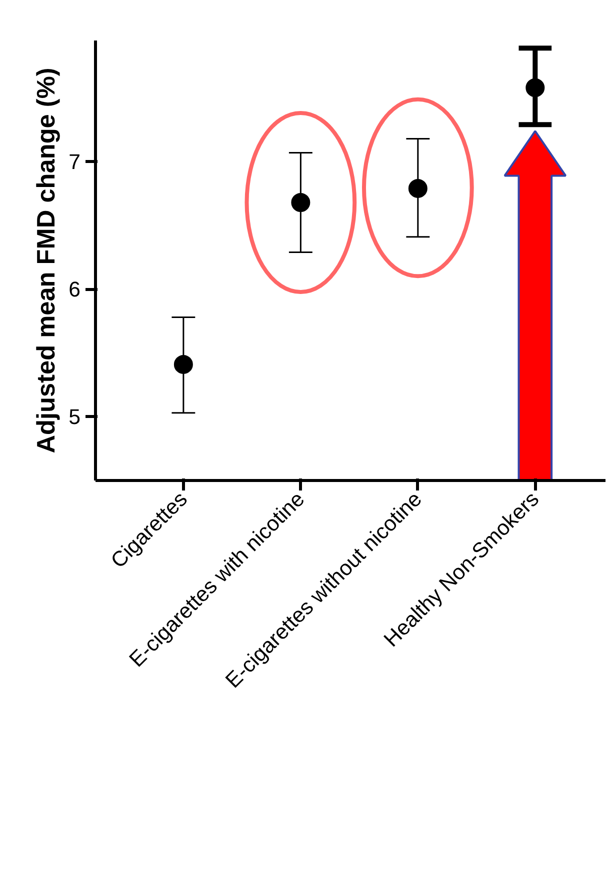  What do you see at coordinates (46, 261) in the screenshot?
I see `y-axis-title: Adjusted mean FMD change (%)` at bounding box center [46, 261].